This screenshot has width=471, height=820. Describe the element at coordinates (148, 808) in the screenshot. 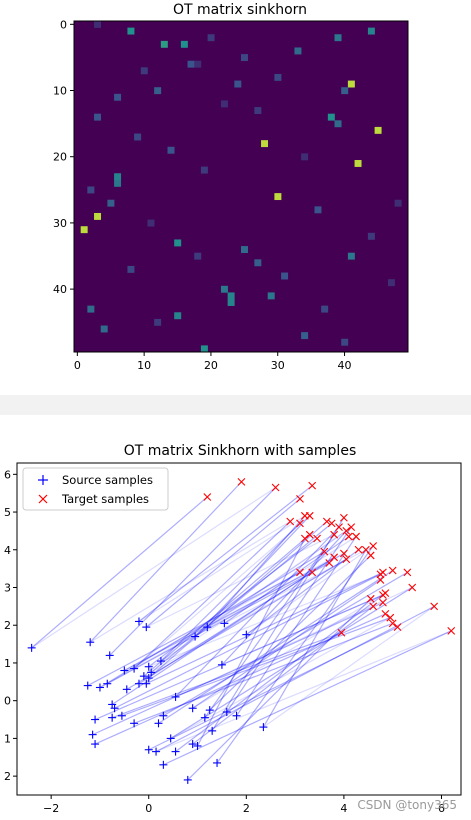

I see `scatter-x-tick-label: 0` at that location.